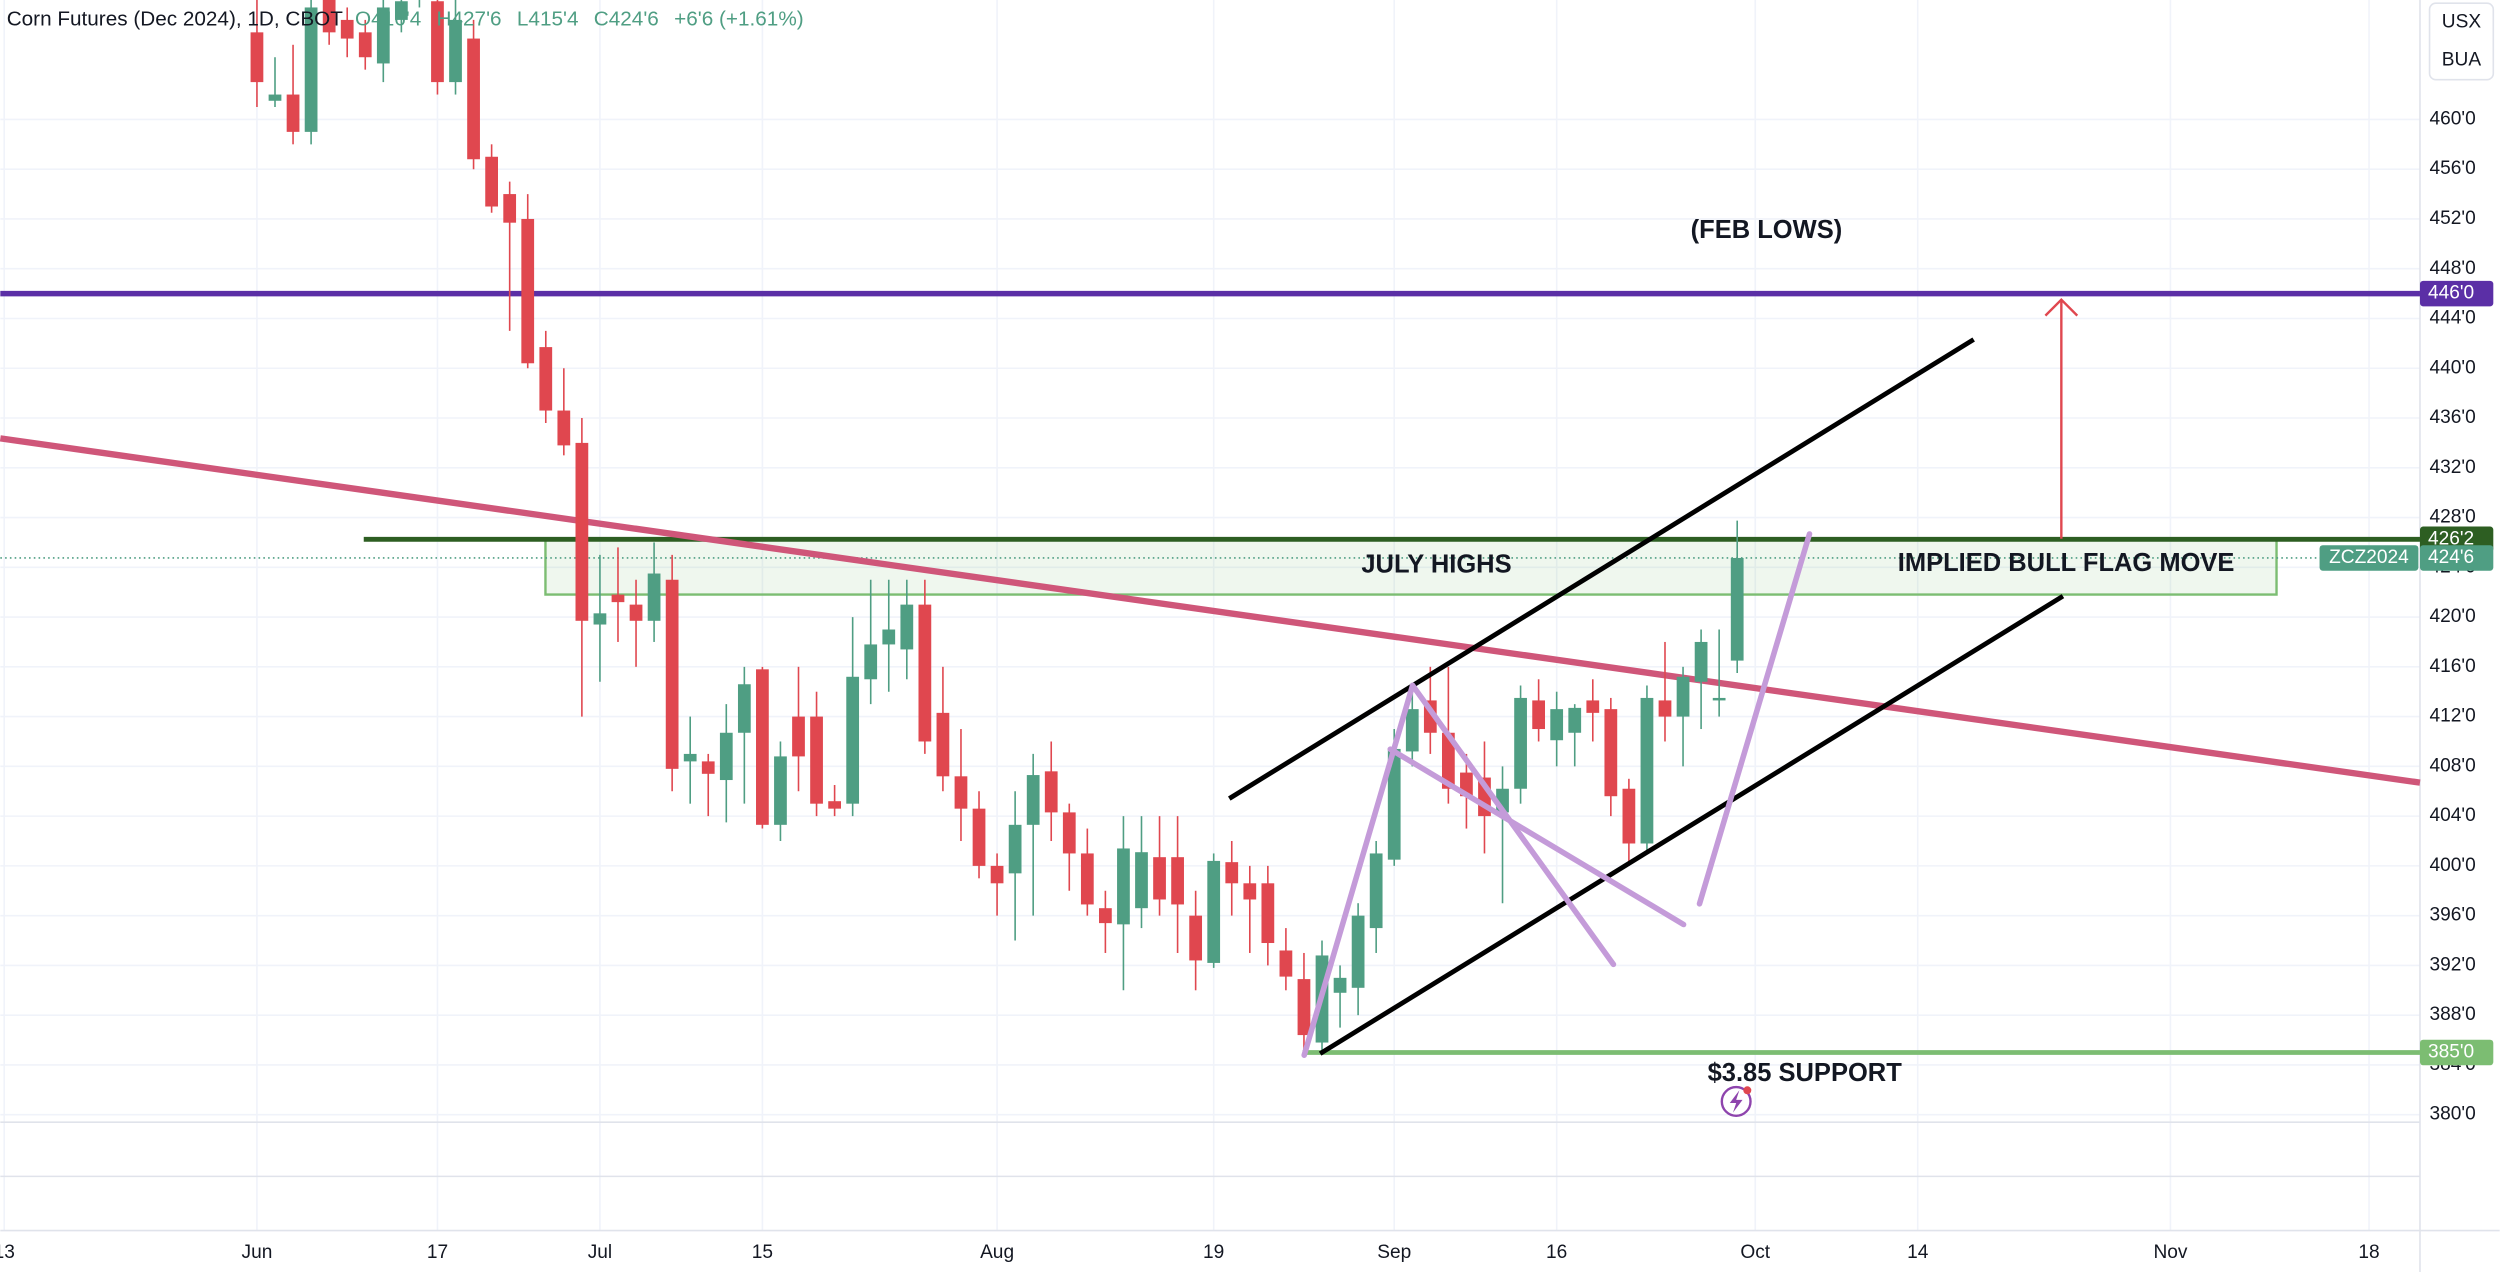  I want to click on header-change: +6'6 (+1.61%), so click(739, 19).